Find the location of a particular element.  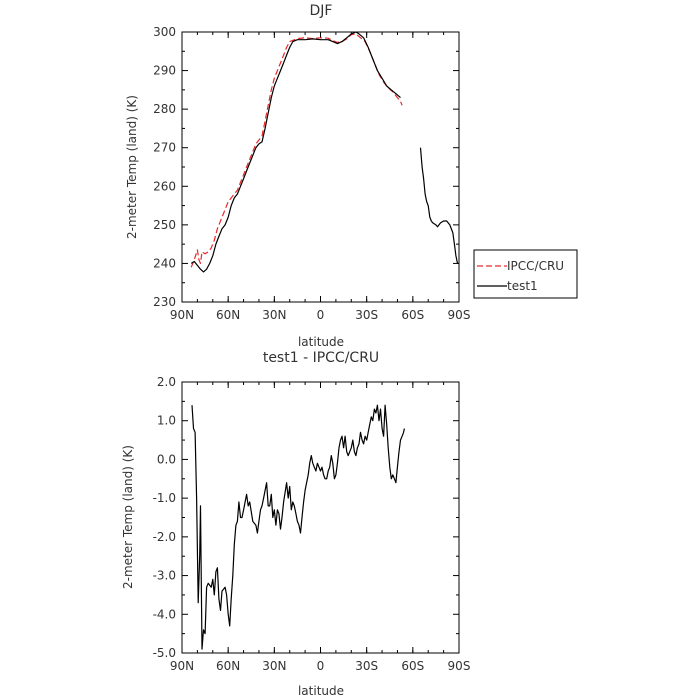

y-tick-label: -3.0 is located at coordinates (164, 576).